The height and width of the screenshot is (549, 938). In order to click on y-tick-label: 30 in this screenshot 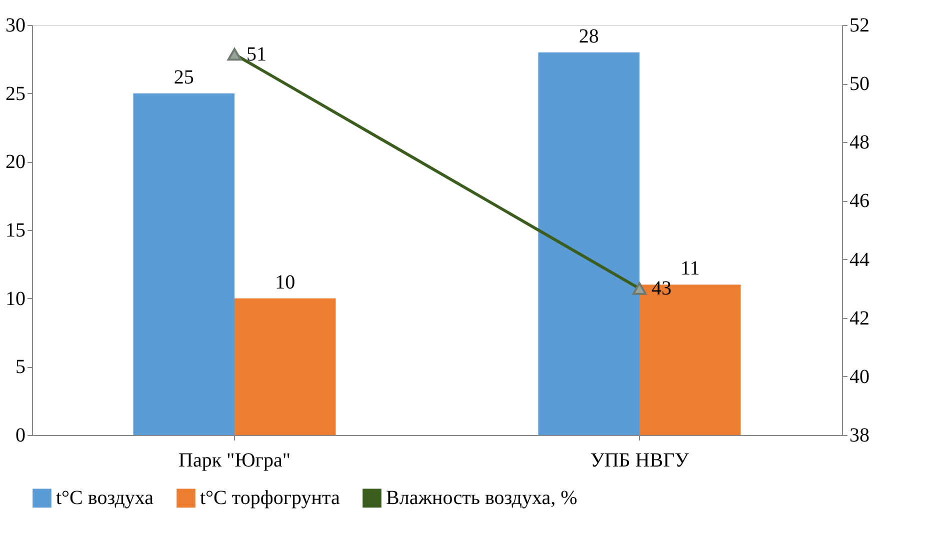, I will do `click(16, 25)`.